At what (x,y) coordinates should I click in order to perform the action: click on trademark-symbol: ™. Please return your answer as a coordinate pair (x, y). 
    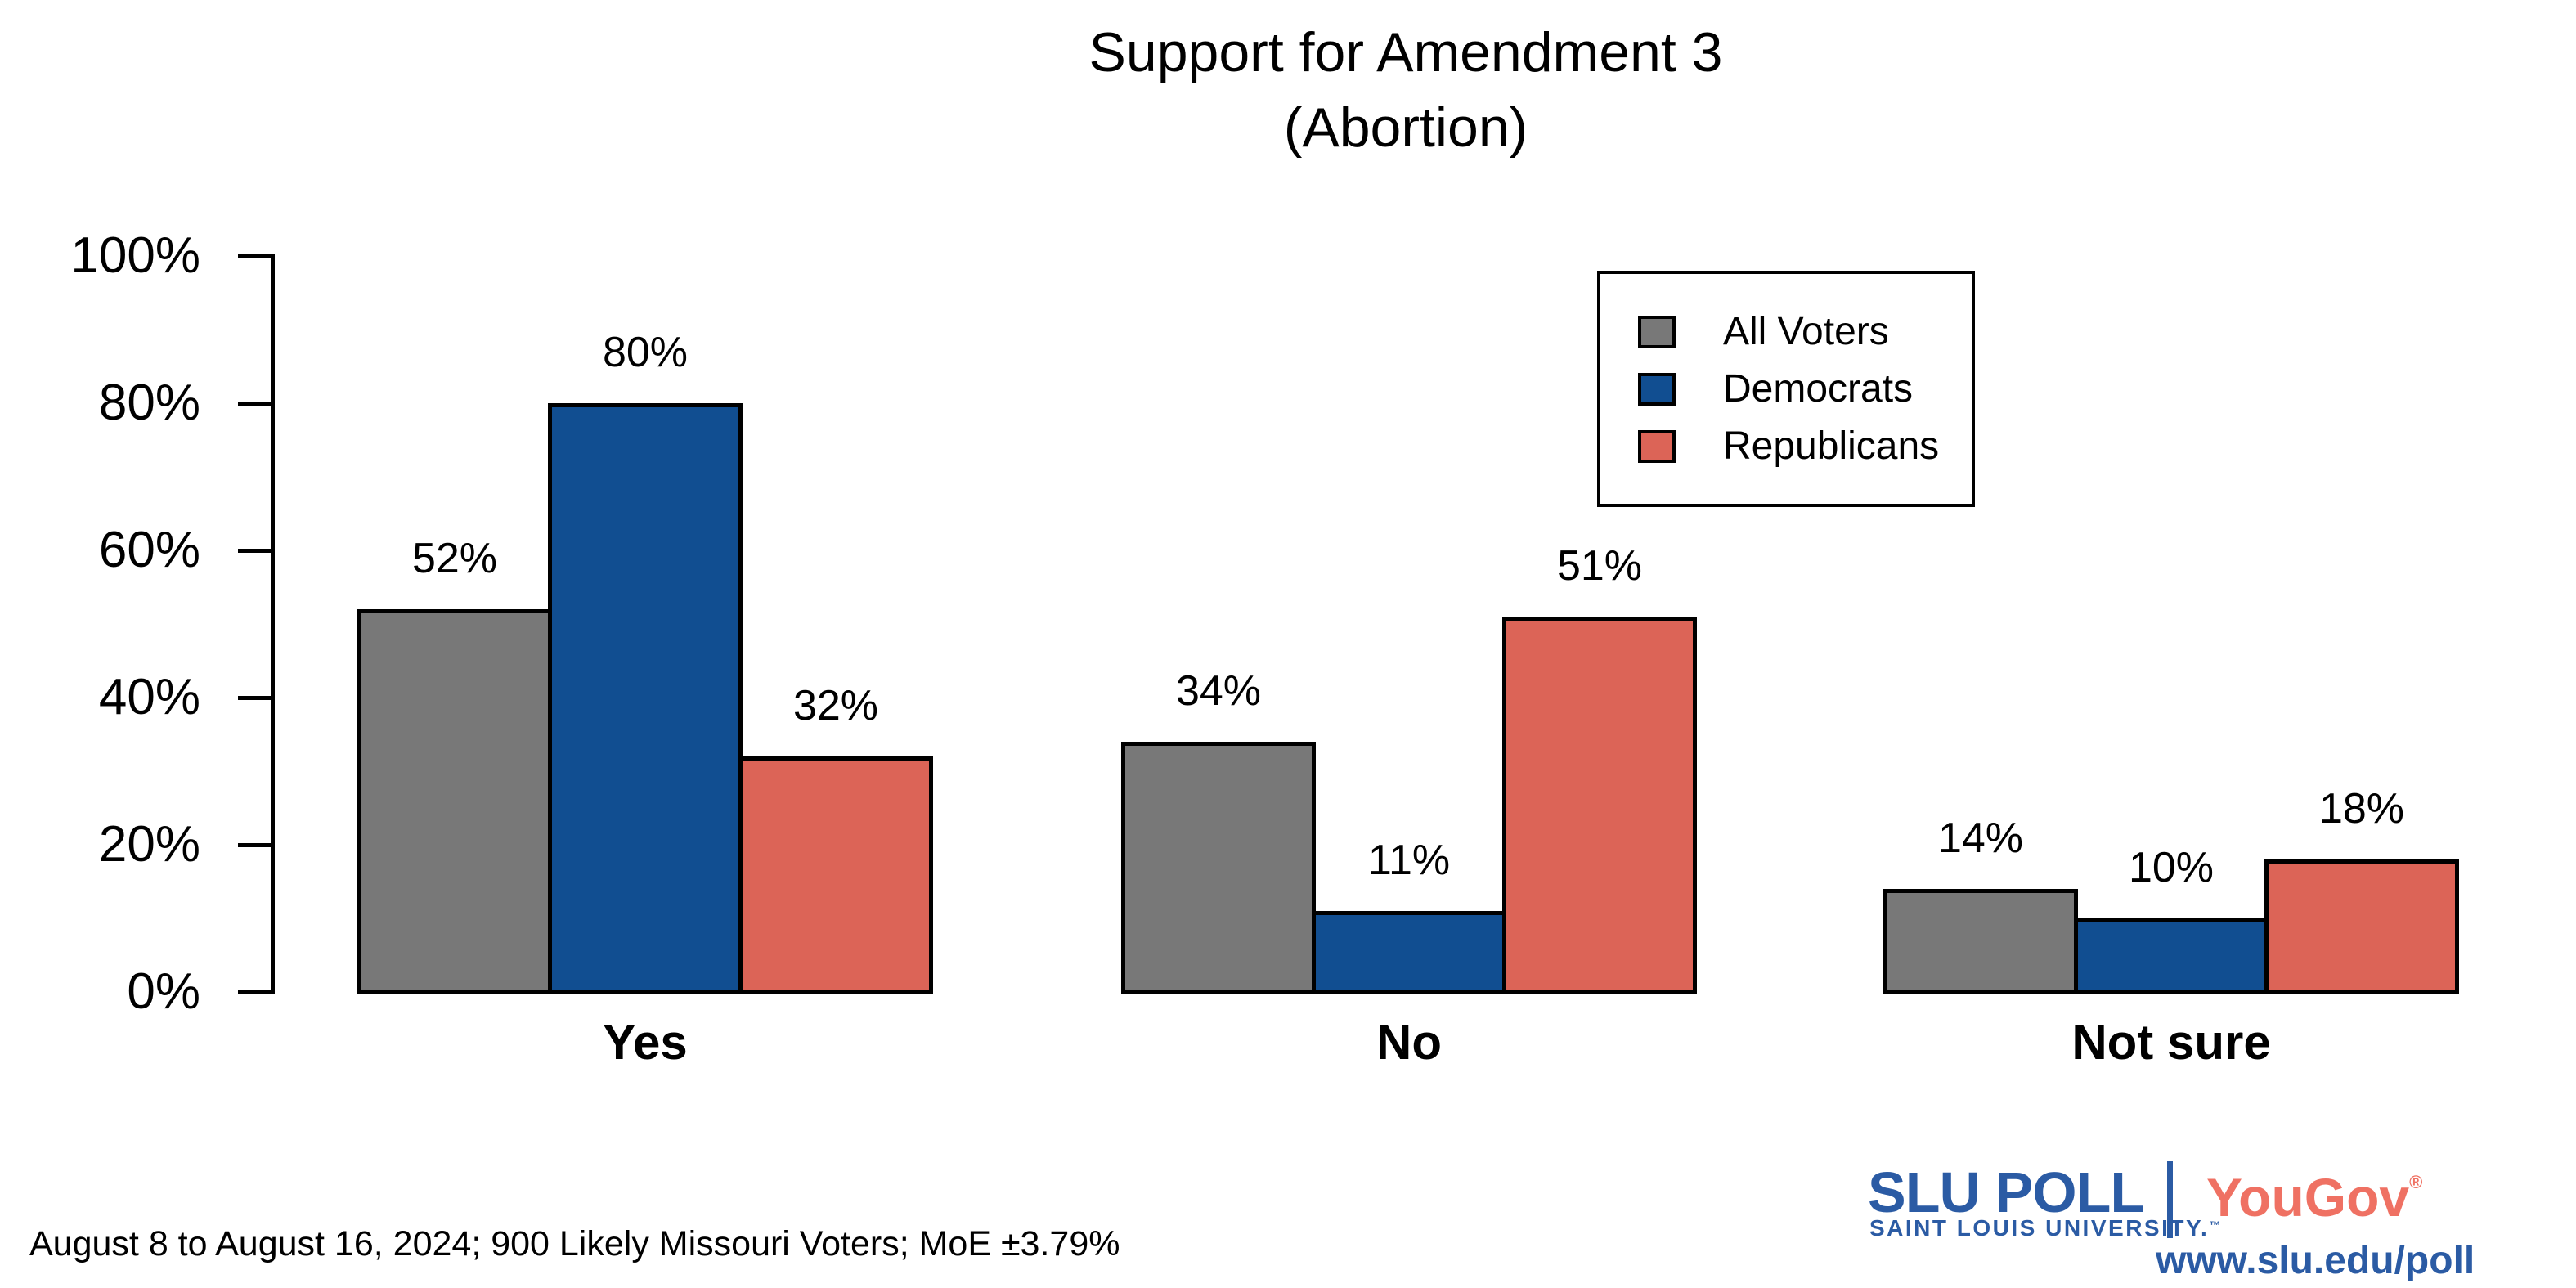
    Looking at the image, I should click on (2215, 1225).